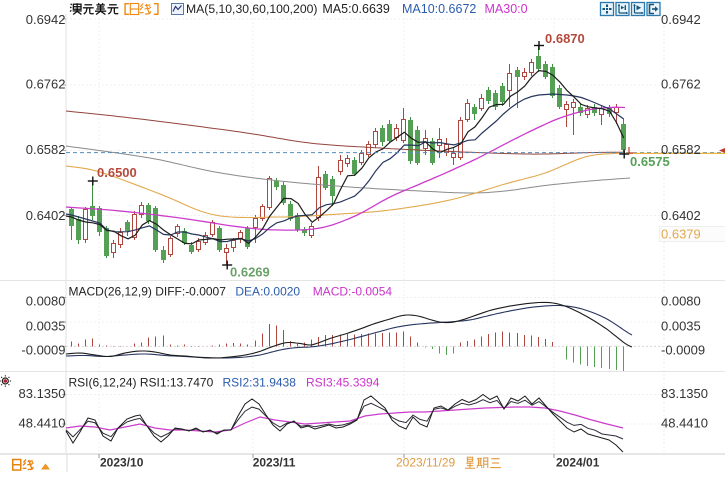  What do you see at coordinates (681, 233) in the screenshot?
I see `svg-text: 0.6379` at bounding box center [681, 233].